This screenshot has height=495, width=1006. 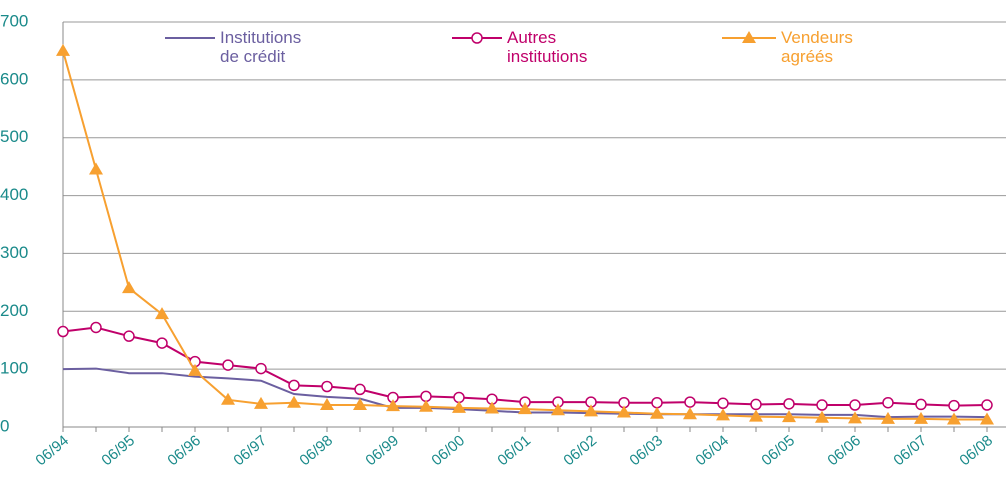 What do you see at coordinates (14, 78) in the screenshot?
I see `y-tick-label: 600` at bounding box center [14, 78].